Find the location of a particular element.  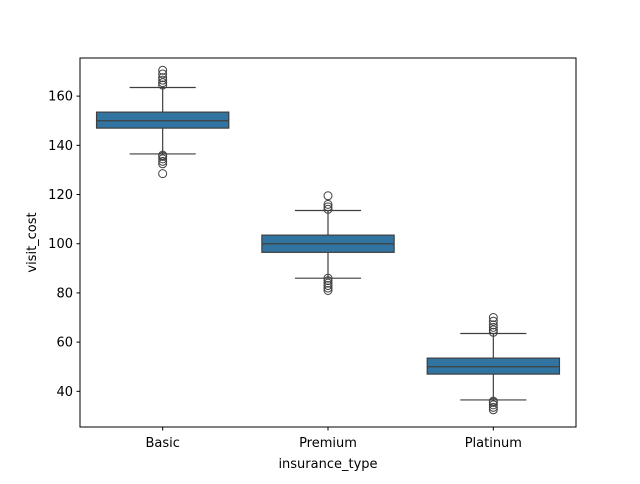

y-tick-label: 140 is located at coordinates (60, 146).